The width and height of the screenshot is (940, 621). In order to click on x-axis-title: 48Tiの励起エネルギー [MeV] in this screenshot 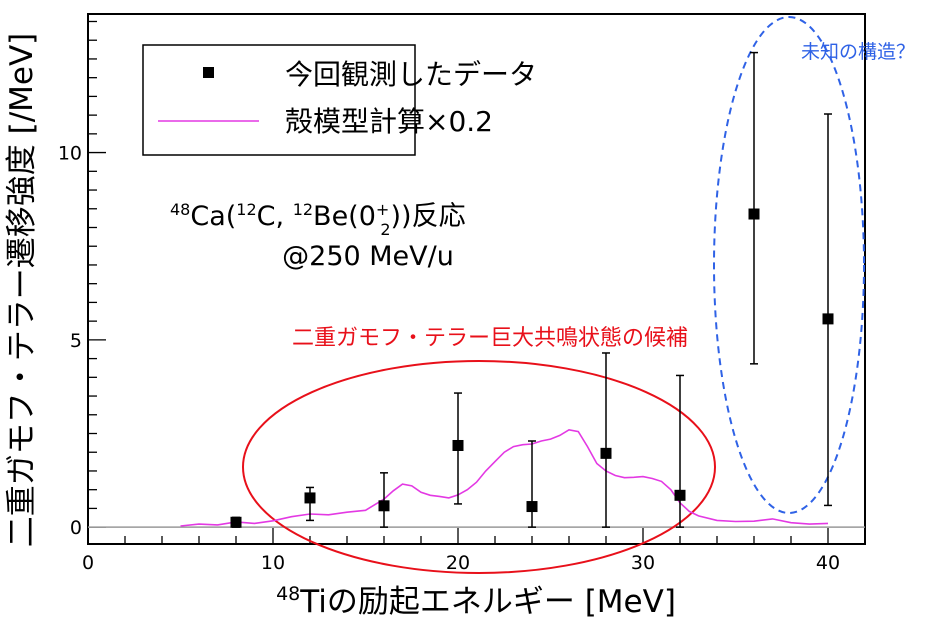, I will do `click(476, 601)`.